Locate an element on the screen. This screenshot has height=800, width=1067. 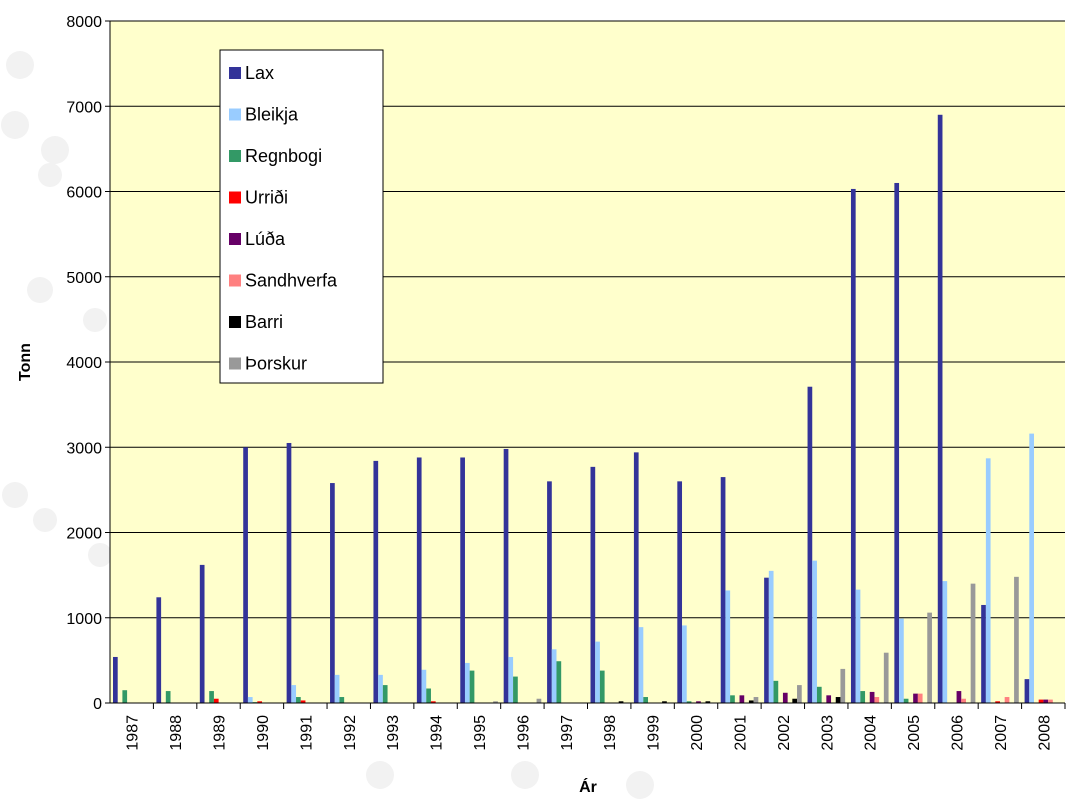
x-tick-label: 2000 is located at coordinates (697, 733).